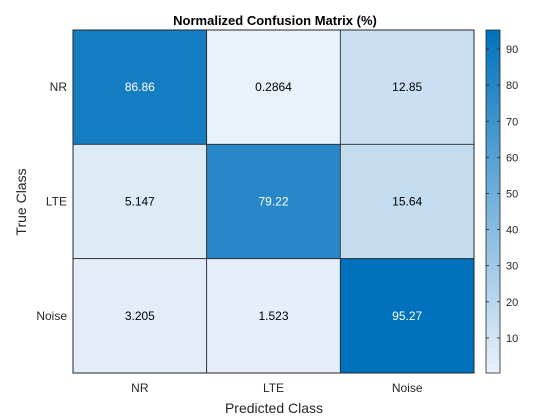 Image resolution: width=560 pixels, height=420 pixels. What do you see at coordinates (56, 202) in the screenshot?
I see `y-tick-label: LTE` at bounding box center [56, 202].